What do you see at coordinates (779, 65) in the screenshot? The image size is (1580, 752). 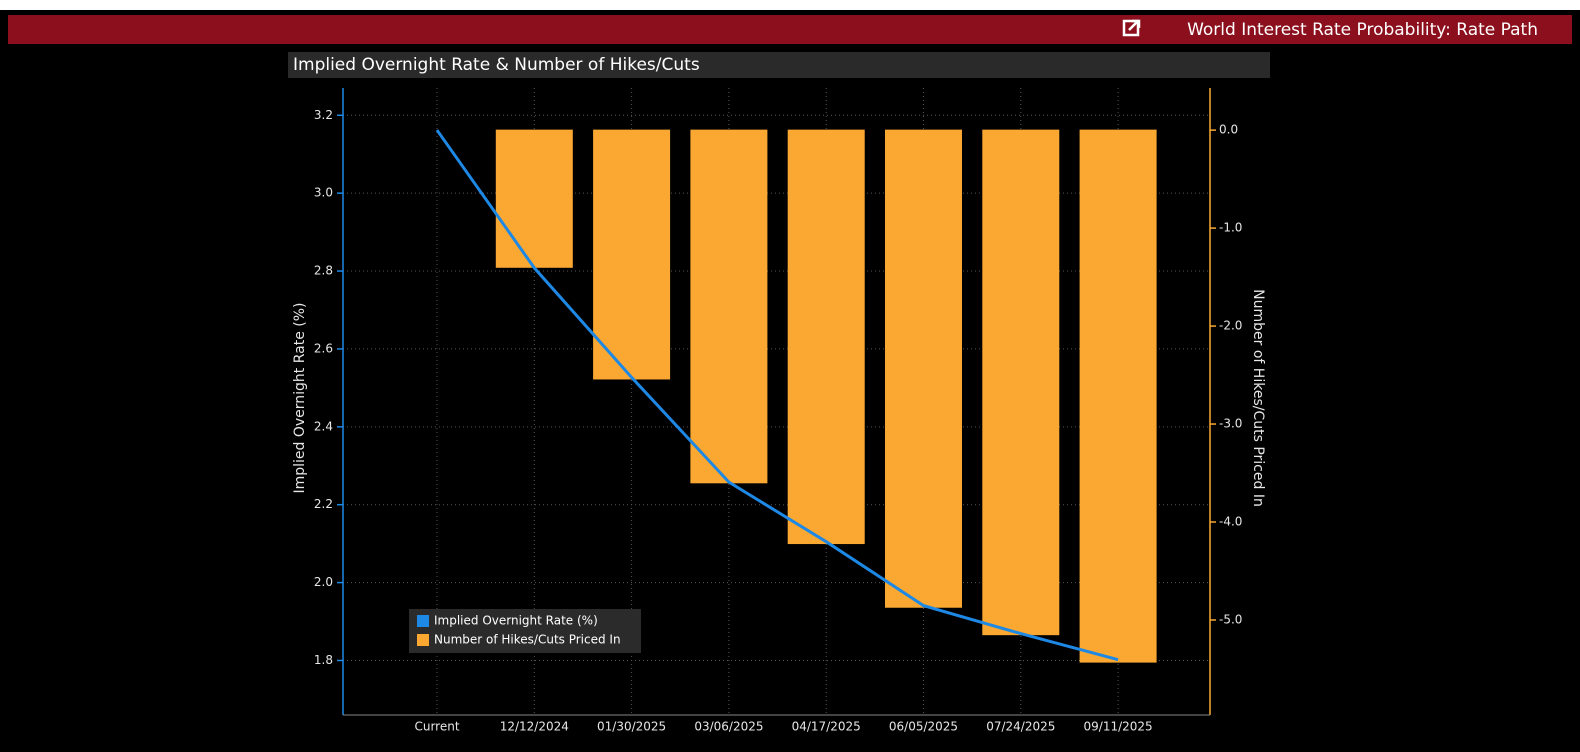 I see `title-bar` at bounding box center [779, 65].